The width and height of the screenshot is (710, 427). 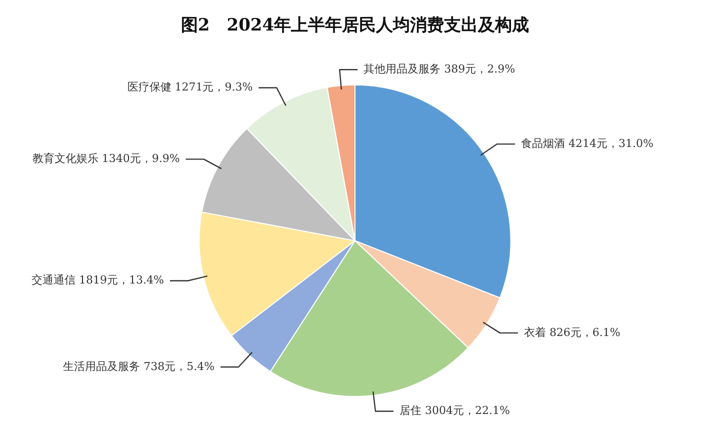 What do you see at coordinates (190, 87) in the screenshot?
I see `slice-label: 医疗保健 1271元，9.3%` at bounding box center [190, 87].